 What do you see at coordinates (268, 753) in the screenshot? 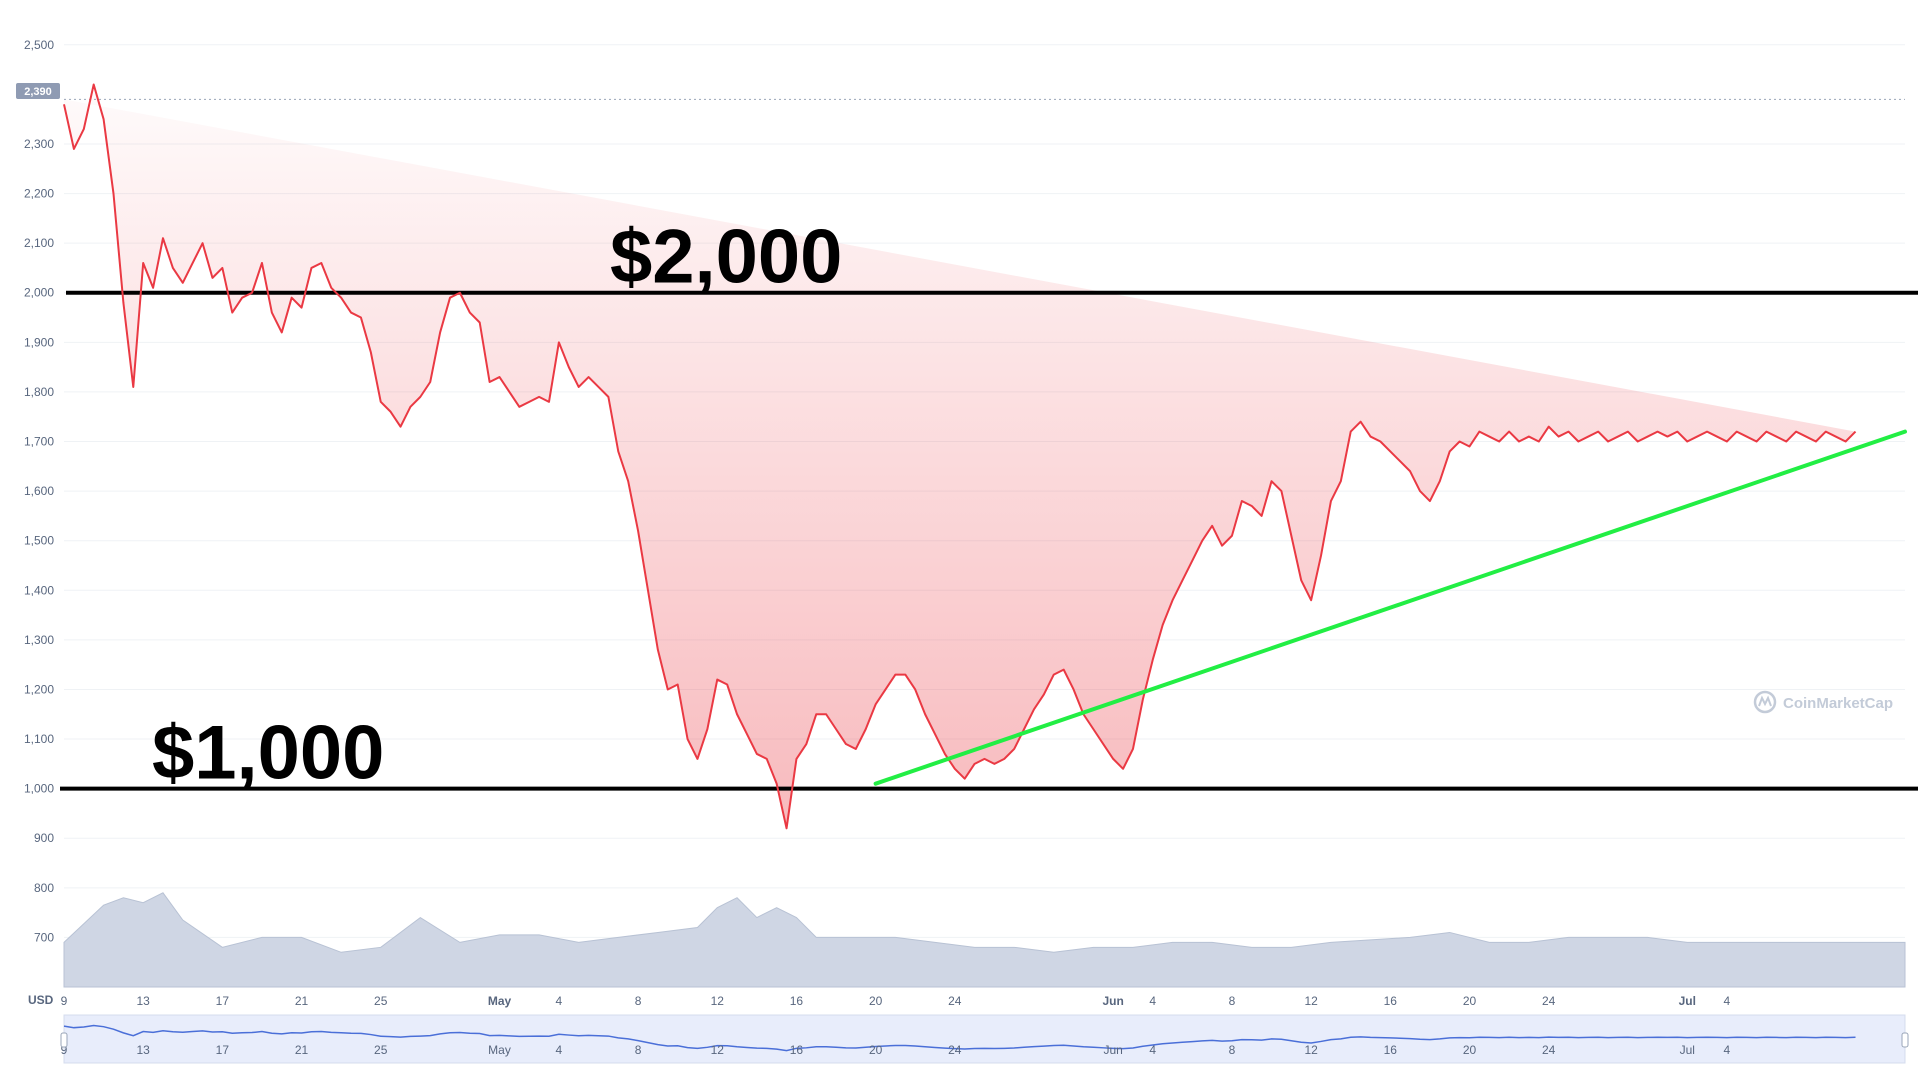
I see `annotation-label: $1,000` at bounding box center [268, 753].